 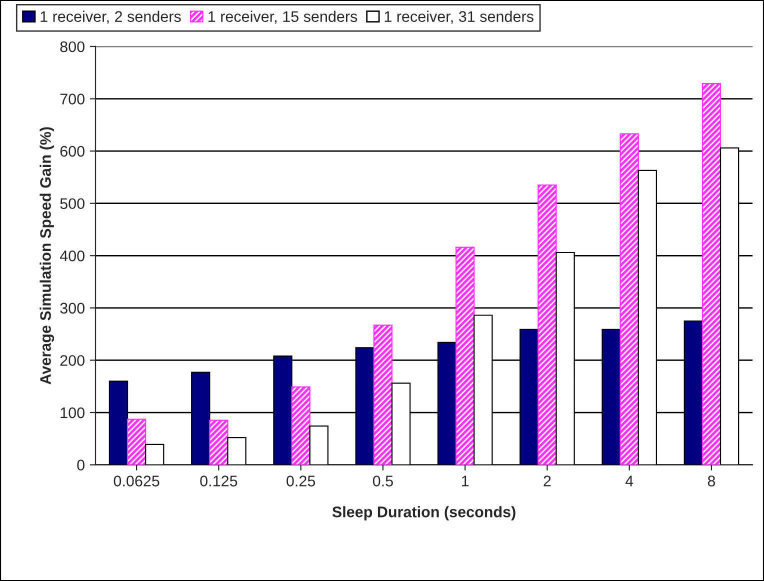 I want to click on y-axis-title: Average Simulation Speed Gain (%), so click(x=47, y=255).